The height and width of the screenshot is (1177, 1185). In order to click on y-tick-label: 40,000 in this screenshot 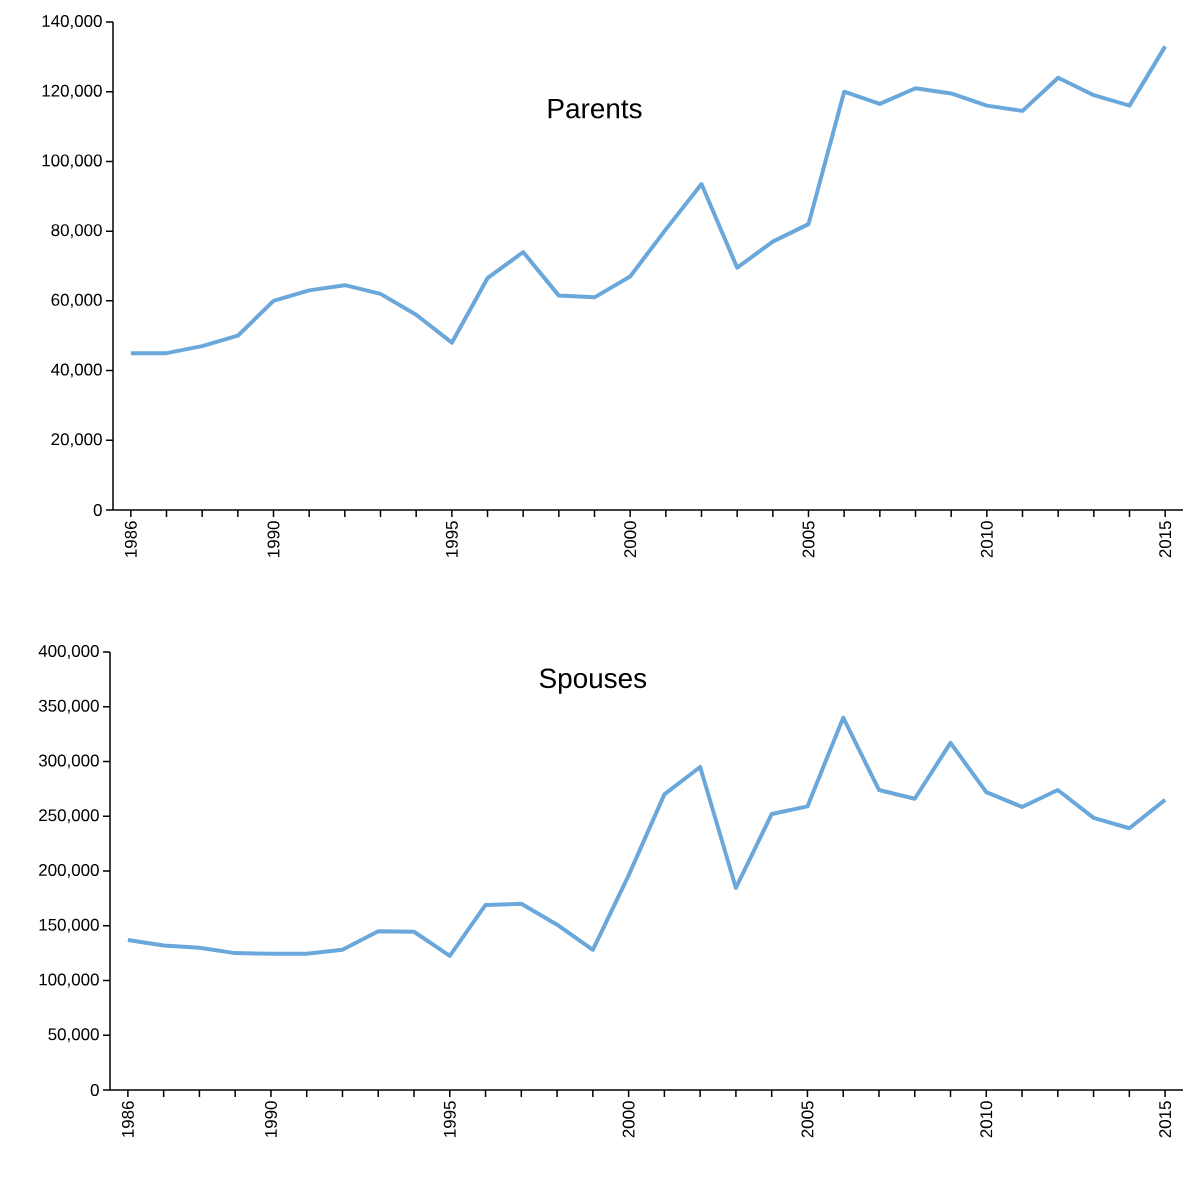, I will do `click(76, 370)`.